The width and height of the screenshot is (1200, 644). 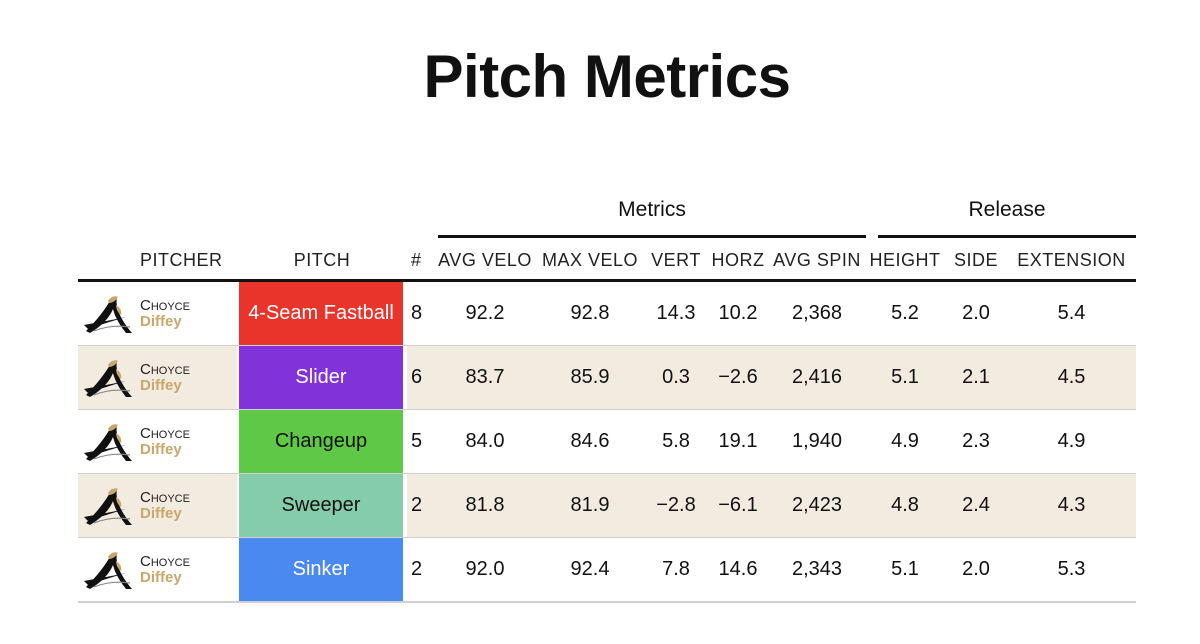 I want to click on pitch-cell: 4-Seam Fastball, so click(x=322, y=313).